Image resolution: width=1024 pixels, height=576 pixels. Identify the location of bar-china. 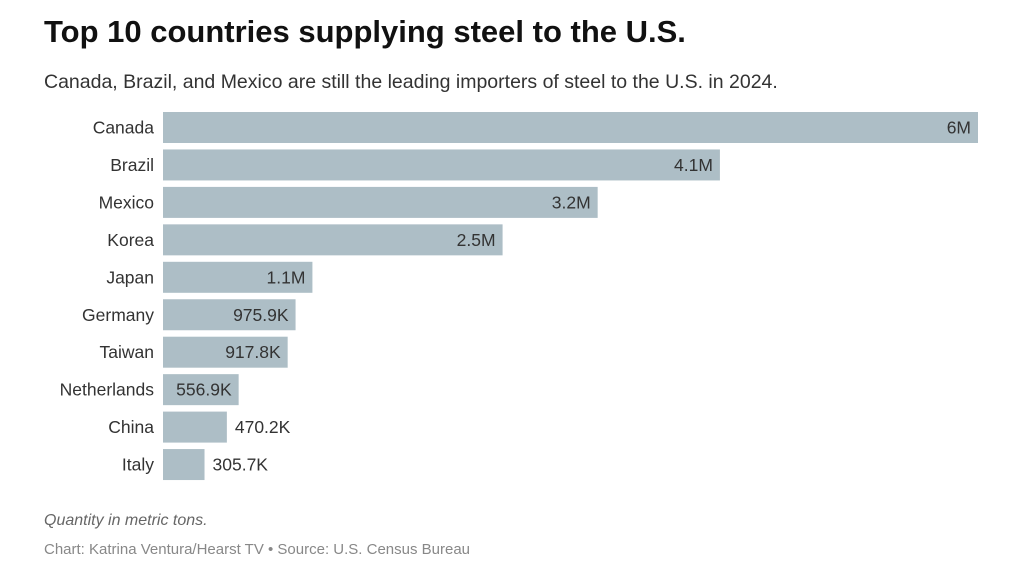
(195, 427).